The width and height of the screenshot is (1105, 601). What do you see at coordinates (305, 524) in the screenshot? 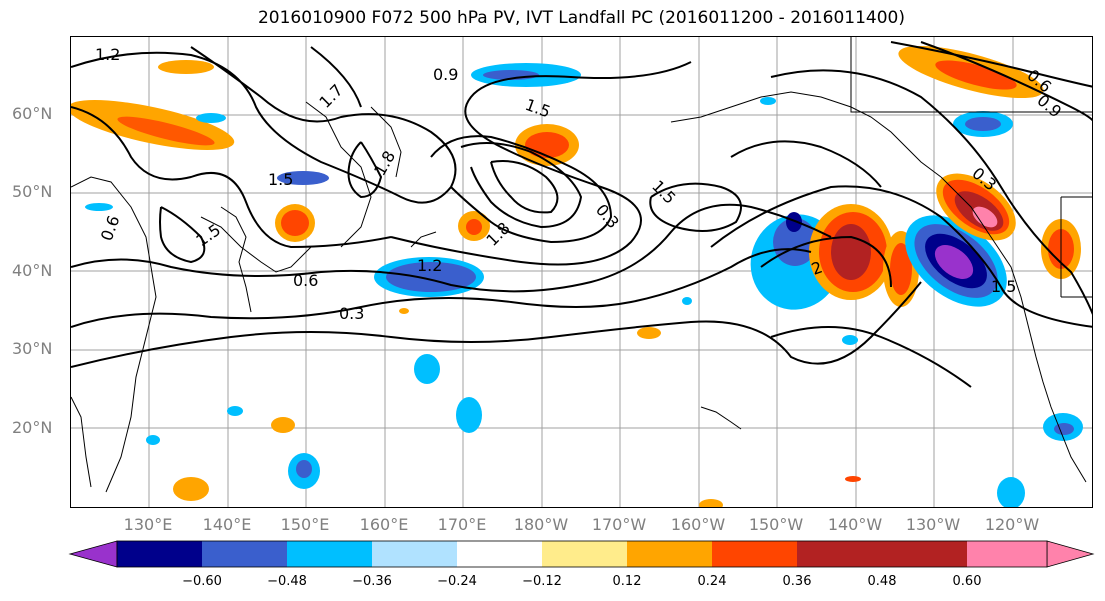
I see `lon-label-150e: 150°E` at bounding box center [305, 524].